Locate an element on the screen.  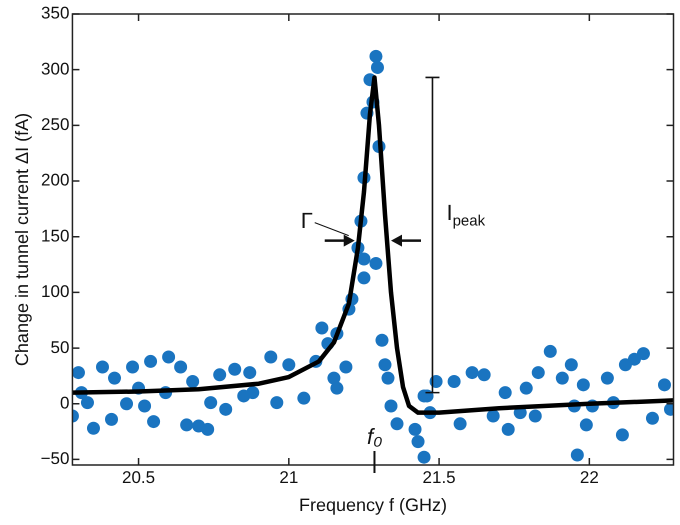
annotation: f₀ is located at coordinates (374, 436).